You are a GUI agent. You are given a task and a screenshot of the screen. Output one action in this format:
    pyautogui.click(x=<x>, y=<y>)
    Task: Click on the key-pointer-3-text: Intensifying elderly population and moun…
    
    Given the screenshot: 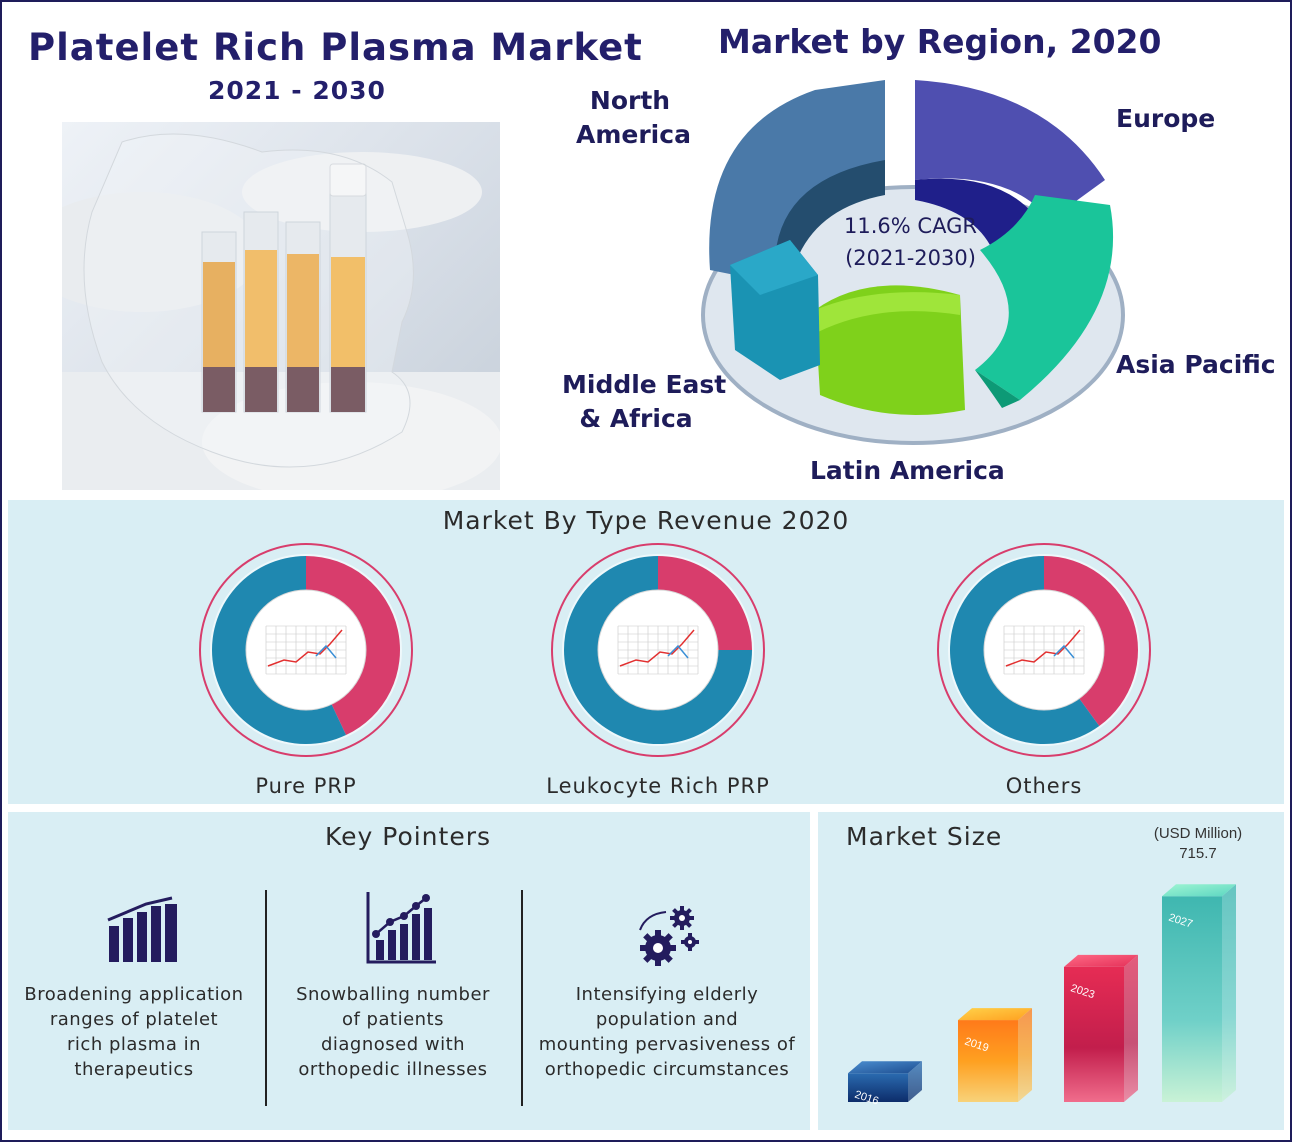 What is the action you would take?
    pyautogui.click(x=667, y=1032)
    